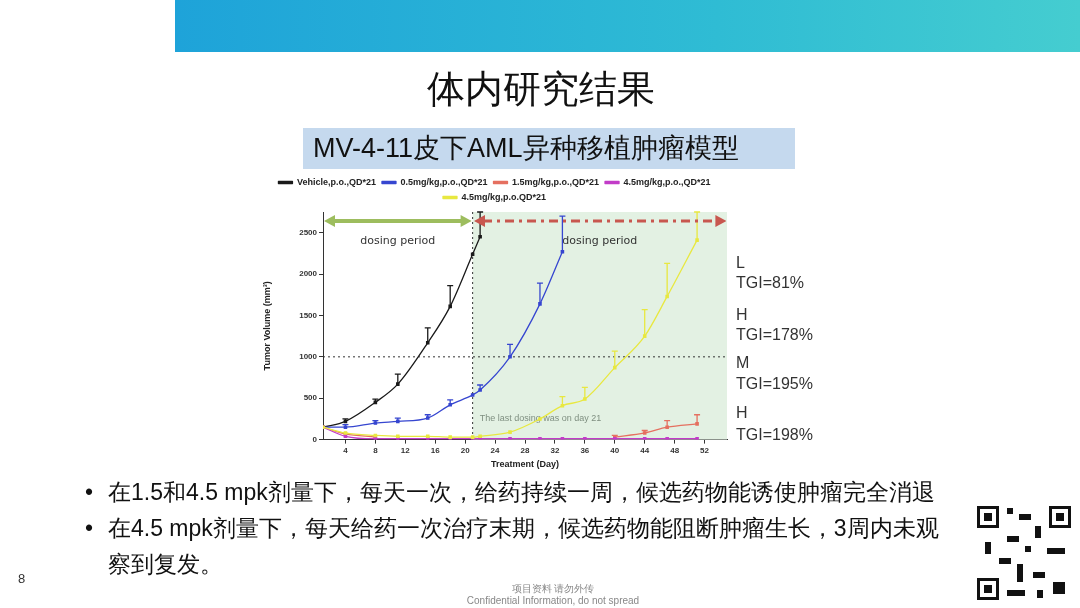 The width and height of the screenshot is (1080, 608). I want to click on x-tick-label: 20, so click(465, 450).